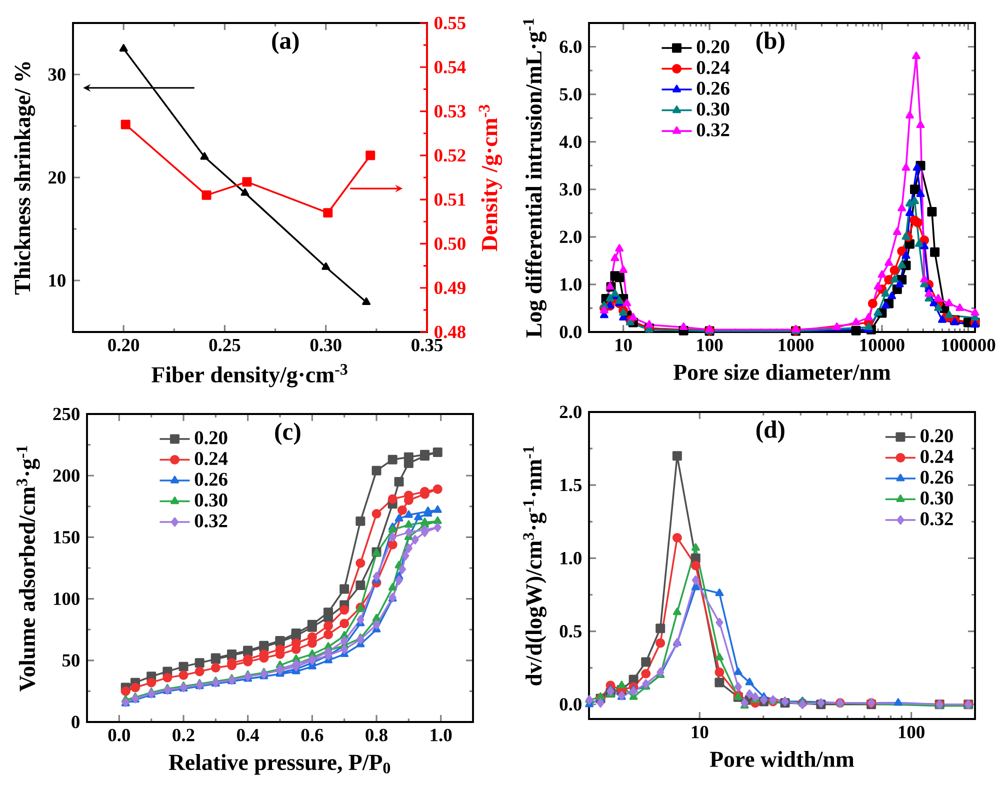  I want to click on y2-tick-label: 0.51, so click(450, 199).